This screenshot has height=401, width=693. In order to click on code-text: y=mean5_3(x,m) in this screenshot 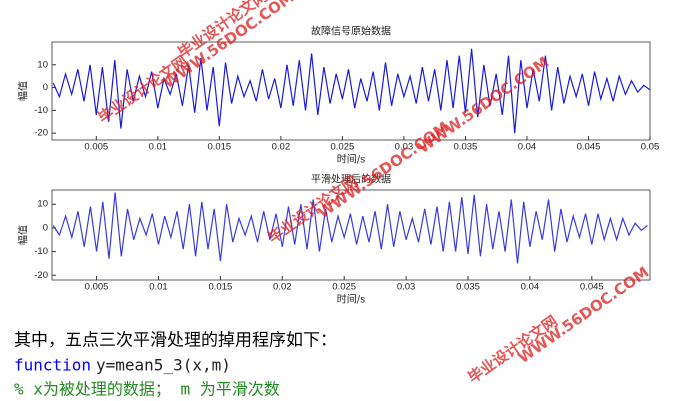, I will do `click(163, 365)`.